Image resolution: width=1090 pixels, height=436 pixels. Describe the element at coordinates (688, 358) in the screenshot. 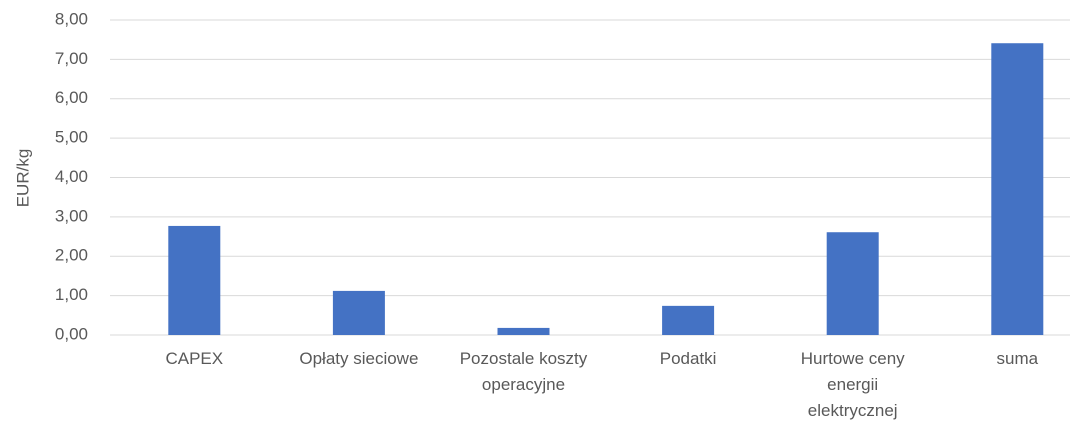

I see `x-tick-label: Podatki` at that location.